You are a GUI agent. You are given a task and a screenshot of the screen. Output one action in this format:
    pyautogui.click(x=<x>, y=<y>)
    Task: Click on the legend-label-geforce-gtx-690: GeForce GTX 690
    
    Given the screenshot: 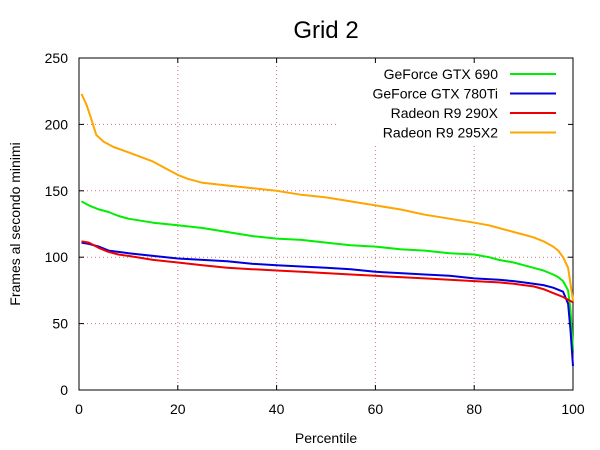 What is the action you would take?
    pyautogui.click(x=441, y=74)
    